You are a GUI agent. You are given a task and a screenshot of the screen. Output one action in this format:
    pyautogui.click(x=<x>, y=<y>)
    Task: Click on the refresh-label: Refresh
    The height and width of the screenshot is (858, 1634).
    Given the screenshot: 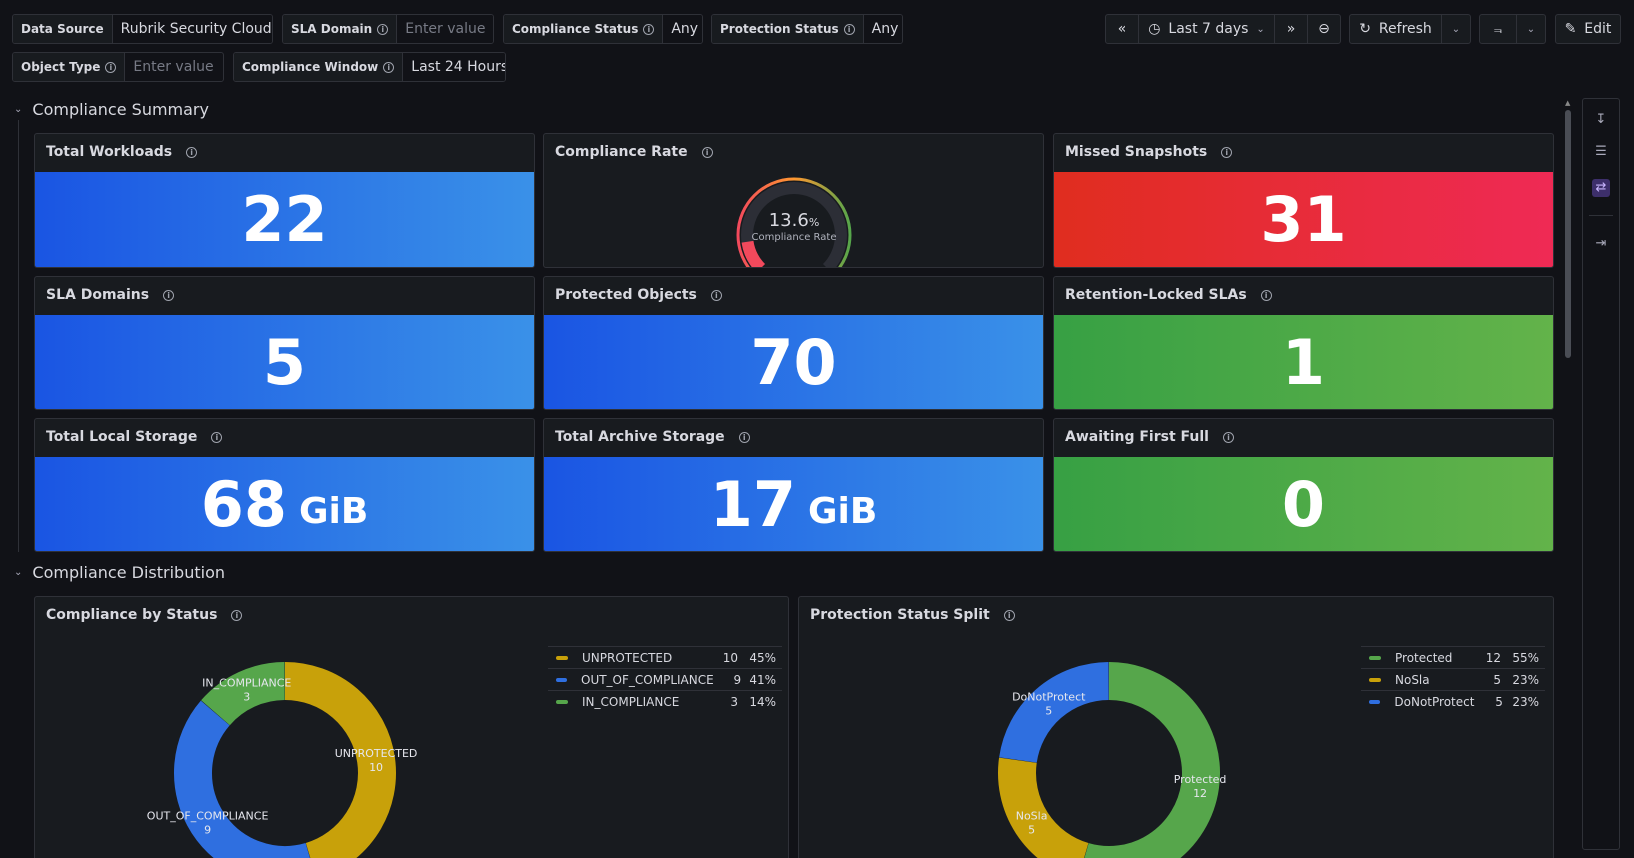 What is the action you would take?
    pyautogui.click(x=1405, y=29)
    